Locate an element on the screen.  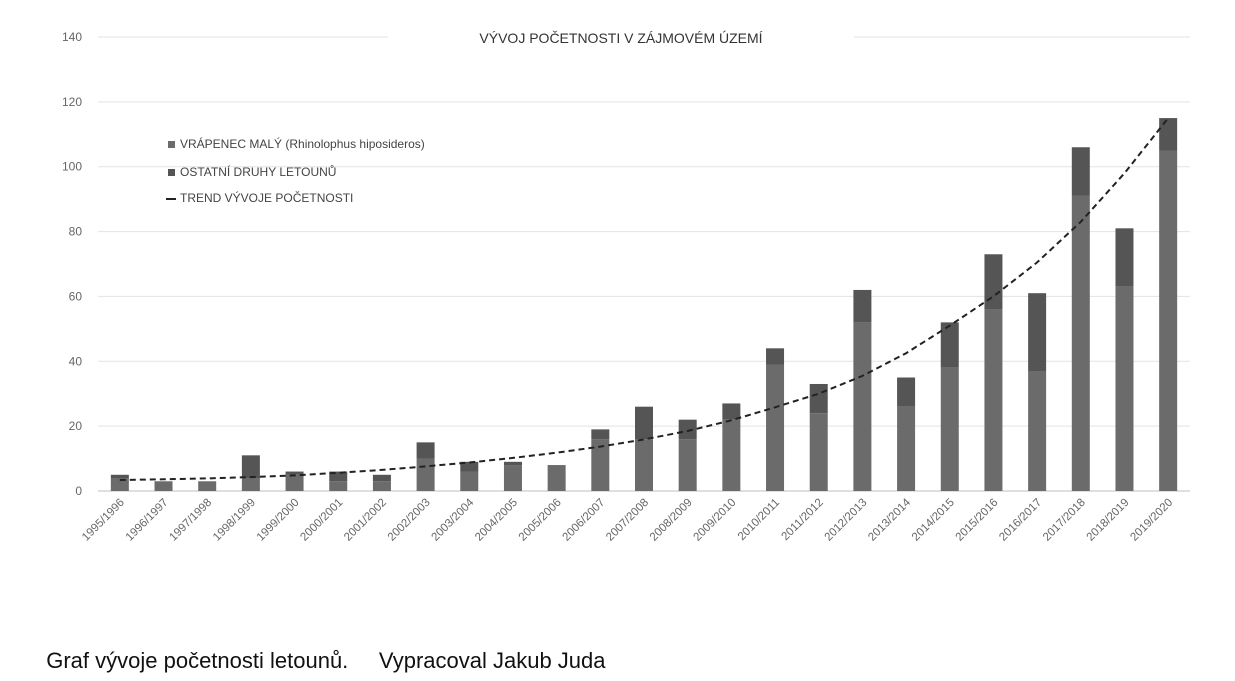
legend-label: VRÁPENEC MALÝ (Rhinolophus hiposideros) is located at coordinates (302, 143).